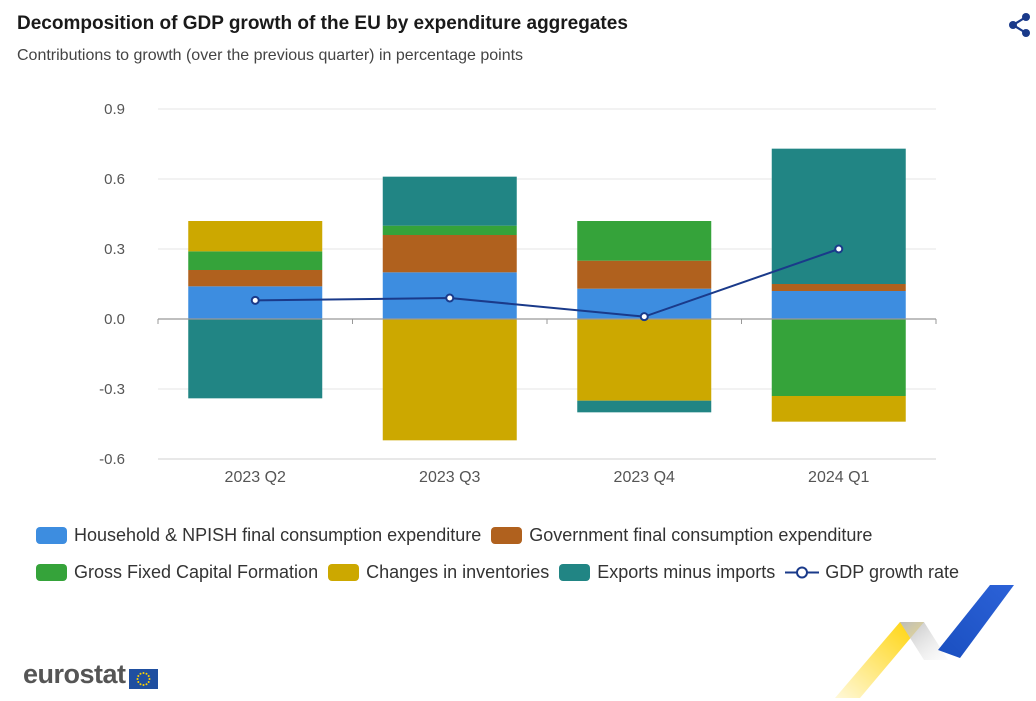 The height and width of the screenshot is (701, 1036). Describe the element at coordinates (838, 287) in the screenshot. I see `bar-government-2024-q1` at that location.